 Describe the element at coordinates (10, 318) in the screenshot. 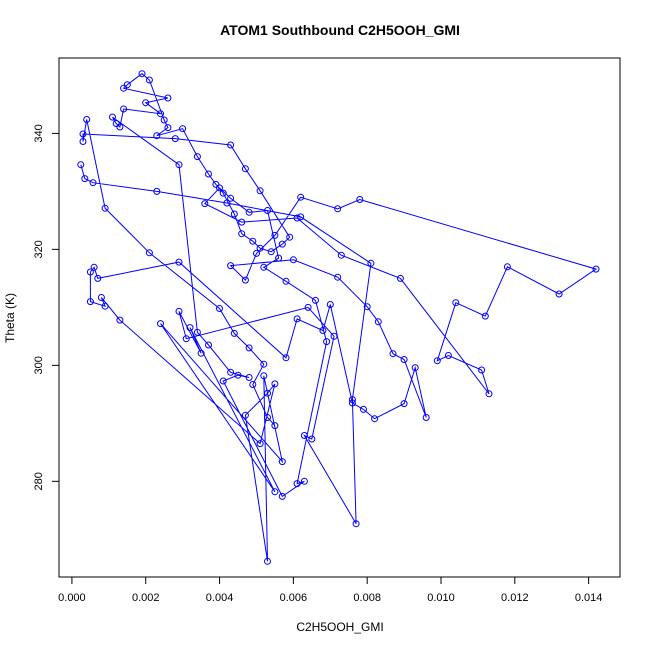

I see `y-axis-label: Theta (K)` at that location.